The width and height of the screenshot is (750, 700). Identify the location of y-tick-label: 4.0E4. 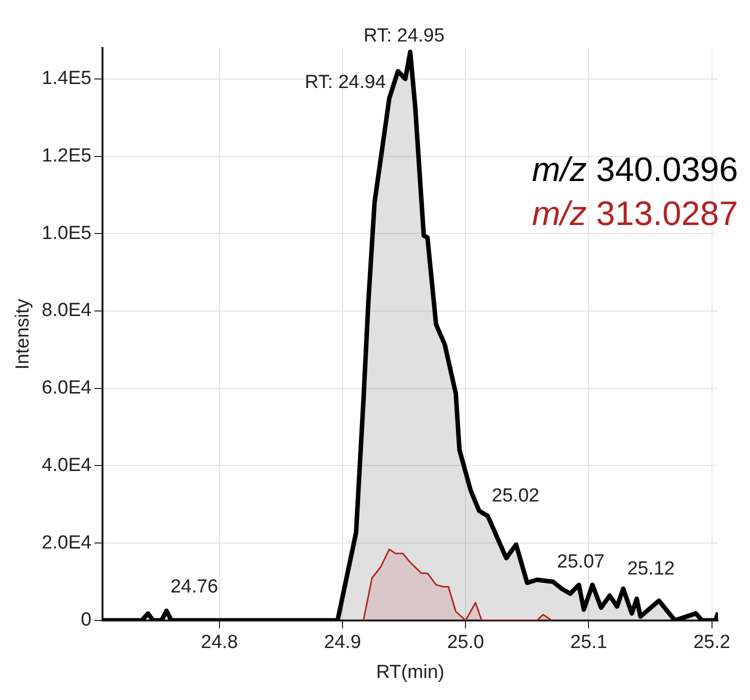
(67, 465).